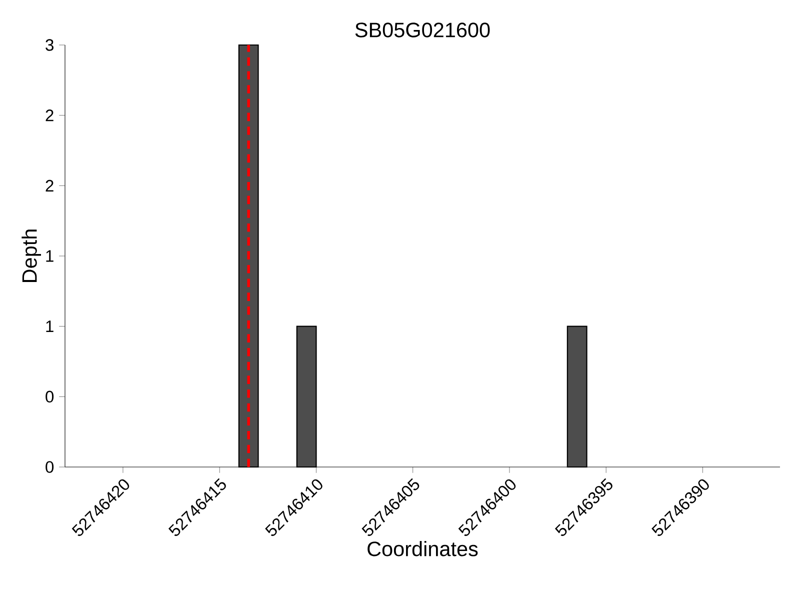 The image size is (800, 600). What do you see at coordinates (423, 548) in the screenshot?
I see `x-axis-title: Coordinates` at bounding box center [423, 548].